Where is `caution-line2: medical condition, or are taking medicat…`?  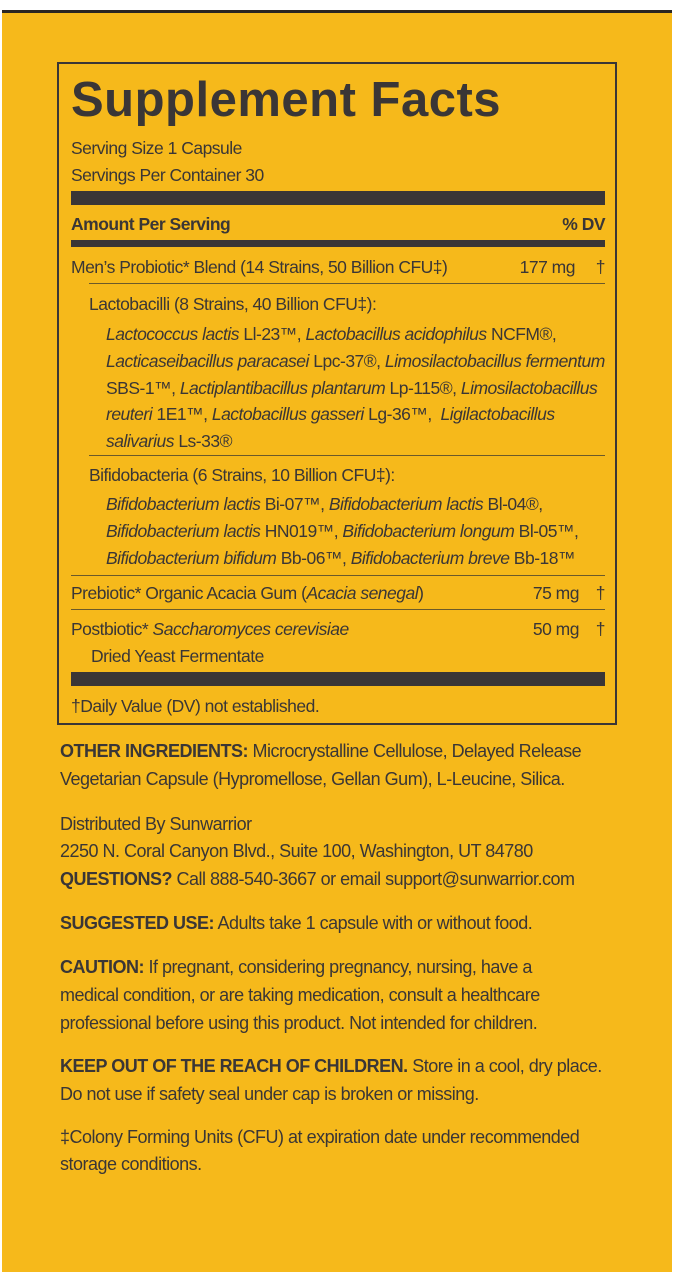
caution-line2: medical condition, or are taking medicat… is located at coordinates (300, 995).